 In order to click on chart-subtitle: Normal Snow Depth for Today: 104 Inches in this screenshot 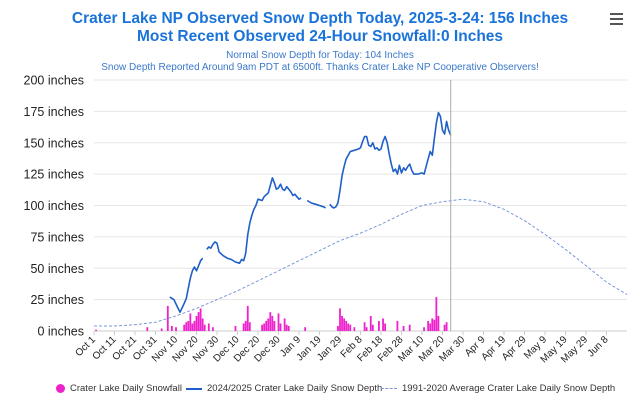, I will do `click(320, 55)`.